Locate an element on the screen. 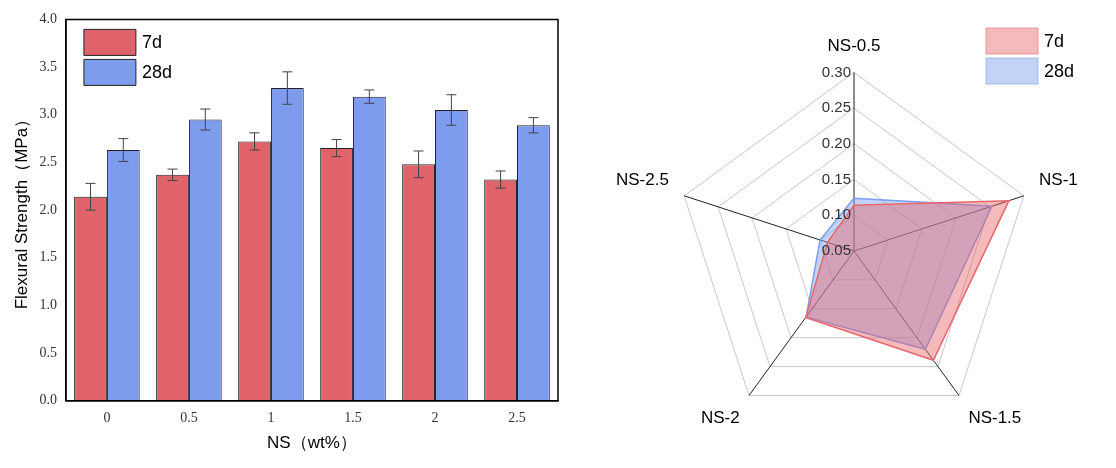  y-tick-label: 0.20 is located at coordinates (836, 142).